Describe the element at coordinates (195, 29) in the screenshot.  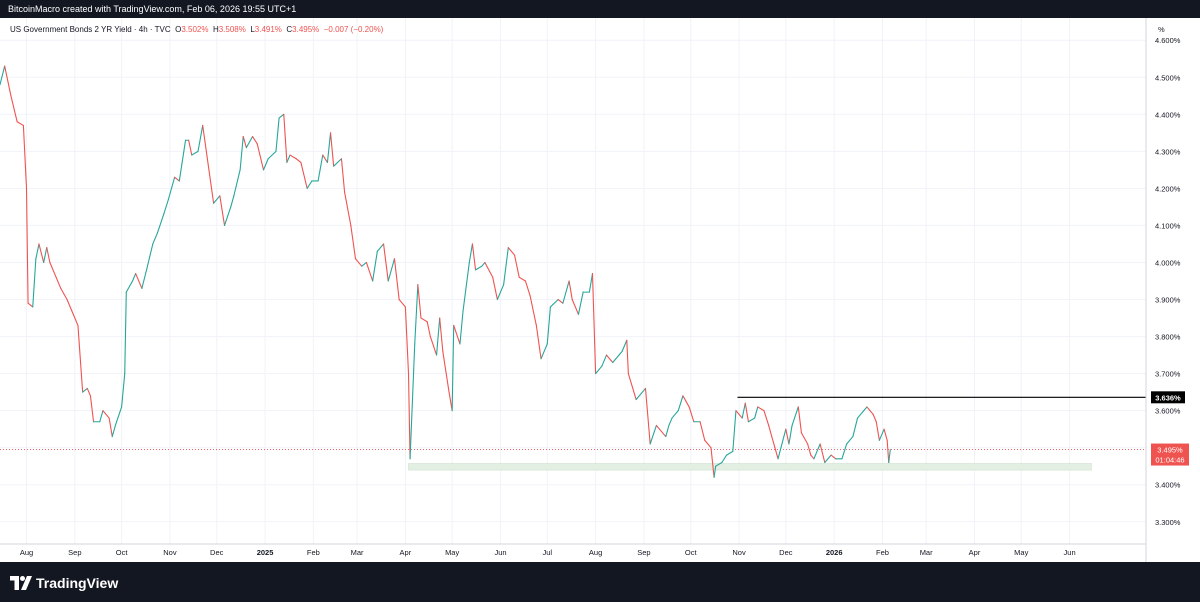
I see `open-value: 3.502%` at that location.